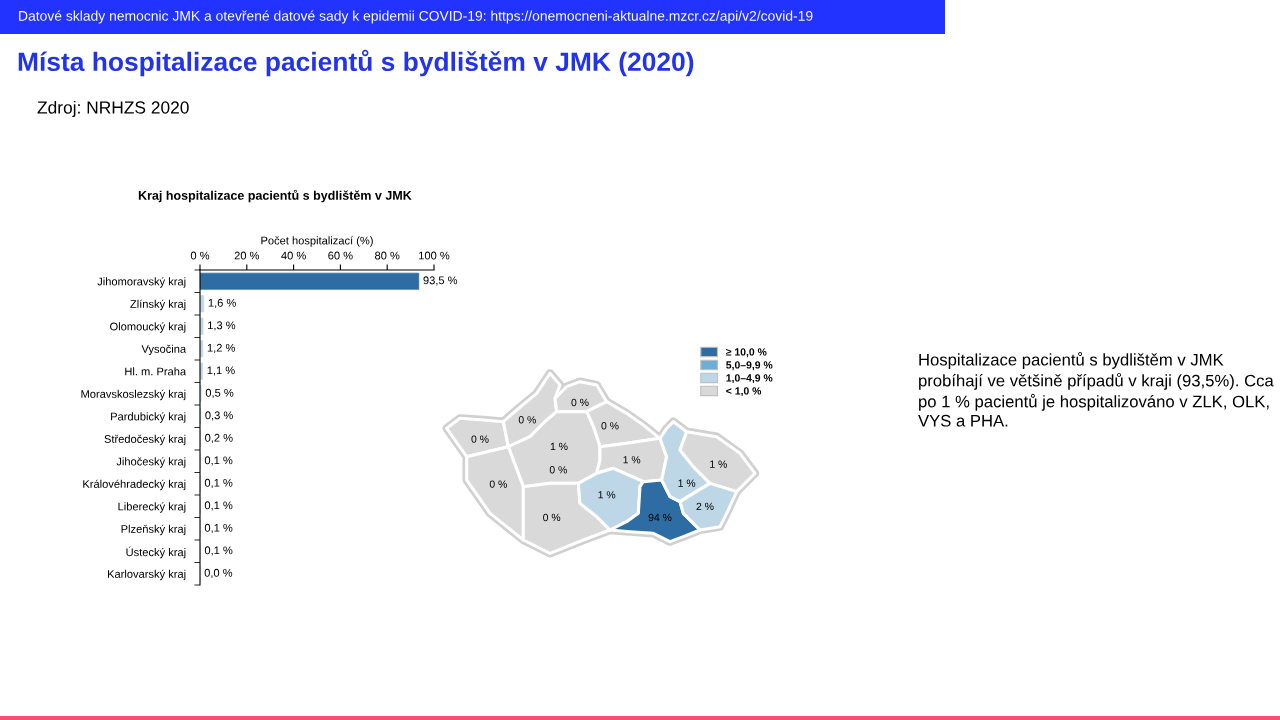  What do you see at coordinates (317, 241) in the screenshot?
I see `x-axis-title: Počet hospitalizací (%)` at bounding box center [317, 241].